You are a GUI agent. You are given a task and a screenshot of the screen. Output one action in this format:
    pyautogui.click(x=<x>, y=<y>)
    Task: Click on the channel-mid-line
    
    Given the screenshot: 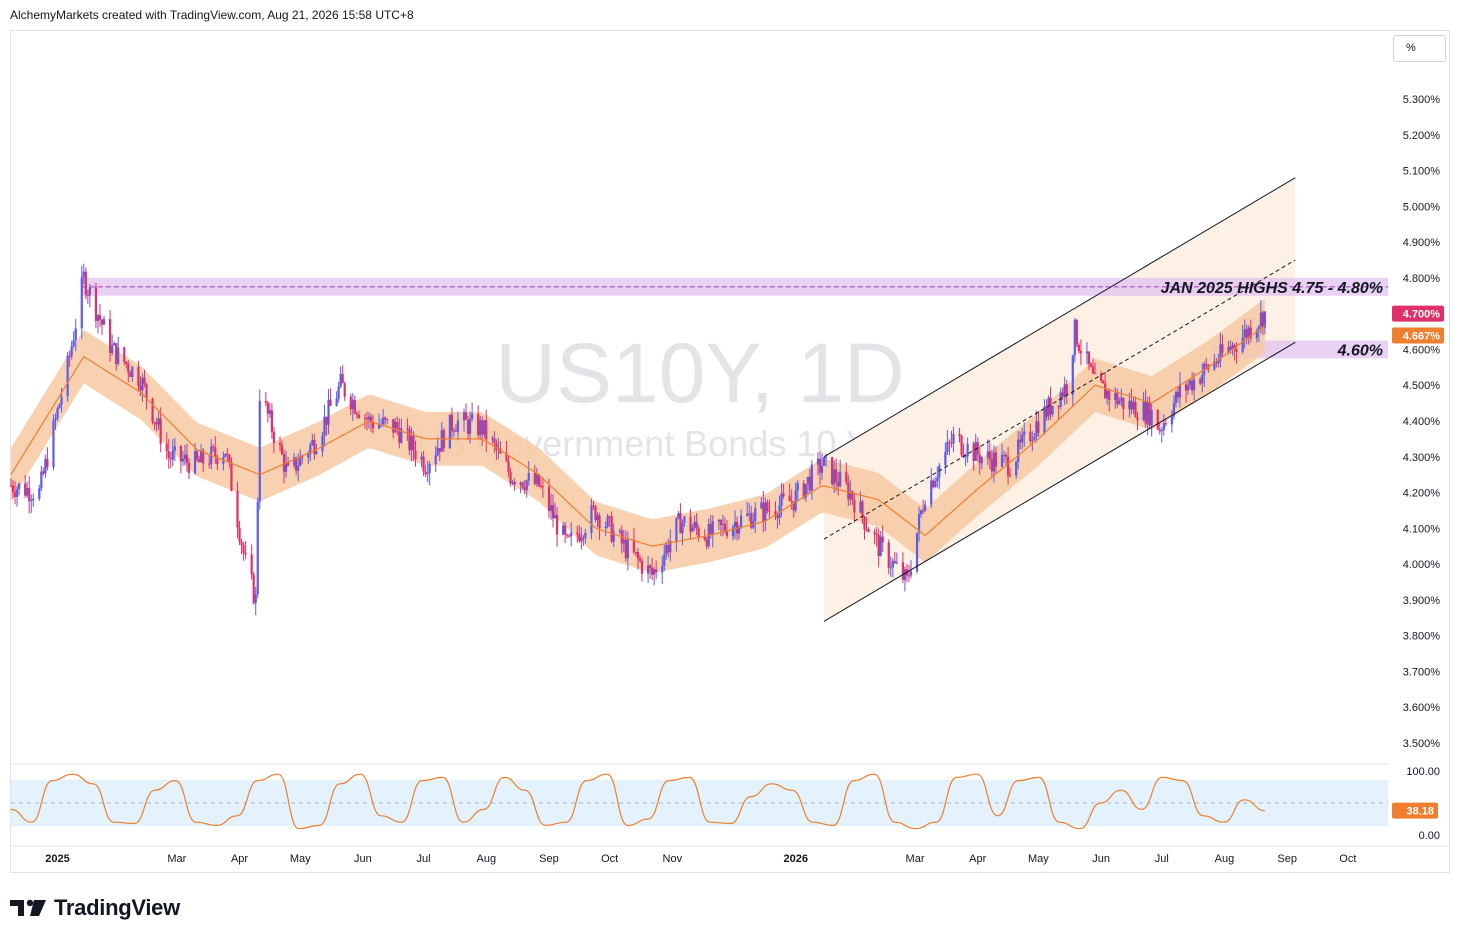 What is the action you would take?
    pyautogui.click(x=1059, y=399)
    